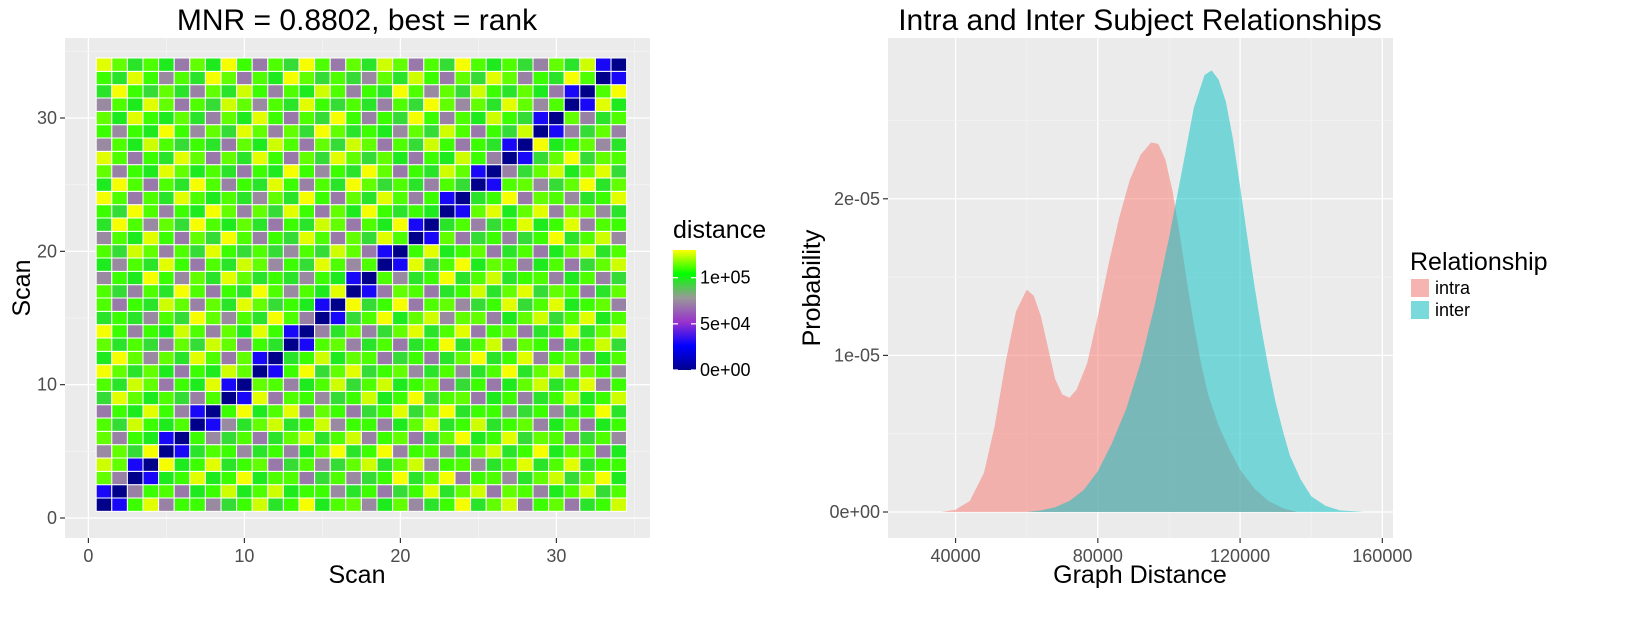 This screenshot has width=1639, height=620. I want to click on heatmap-x-tick-label: 10, so click(244, 556).